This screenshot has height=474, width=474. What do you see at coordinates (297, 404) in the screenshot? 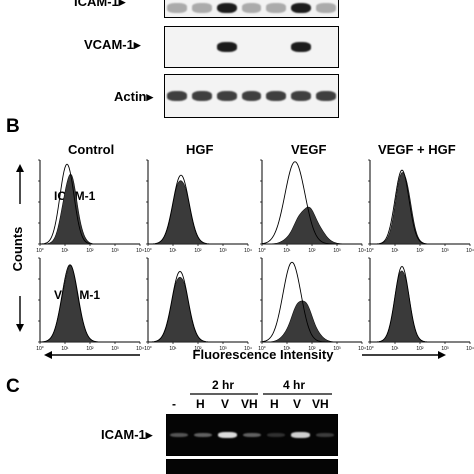
I see `lane-label-v-4hr: V` at bounding box center [297, 404].